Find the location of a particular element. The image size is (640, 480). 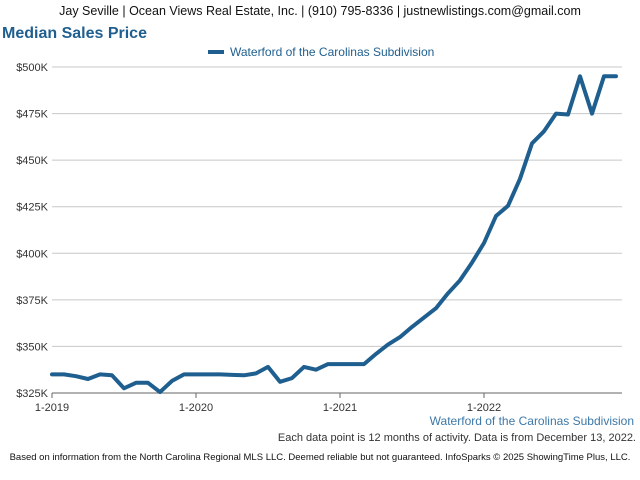

legend-swatch is located at coordinates (216, 52).